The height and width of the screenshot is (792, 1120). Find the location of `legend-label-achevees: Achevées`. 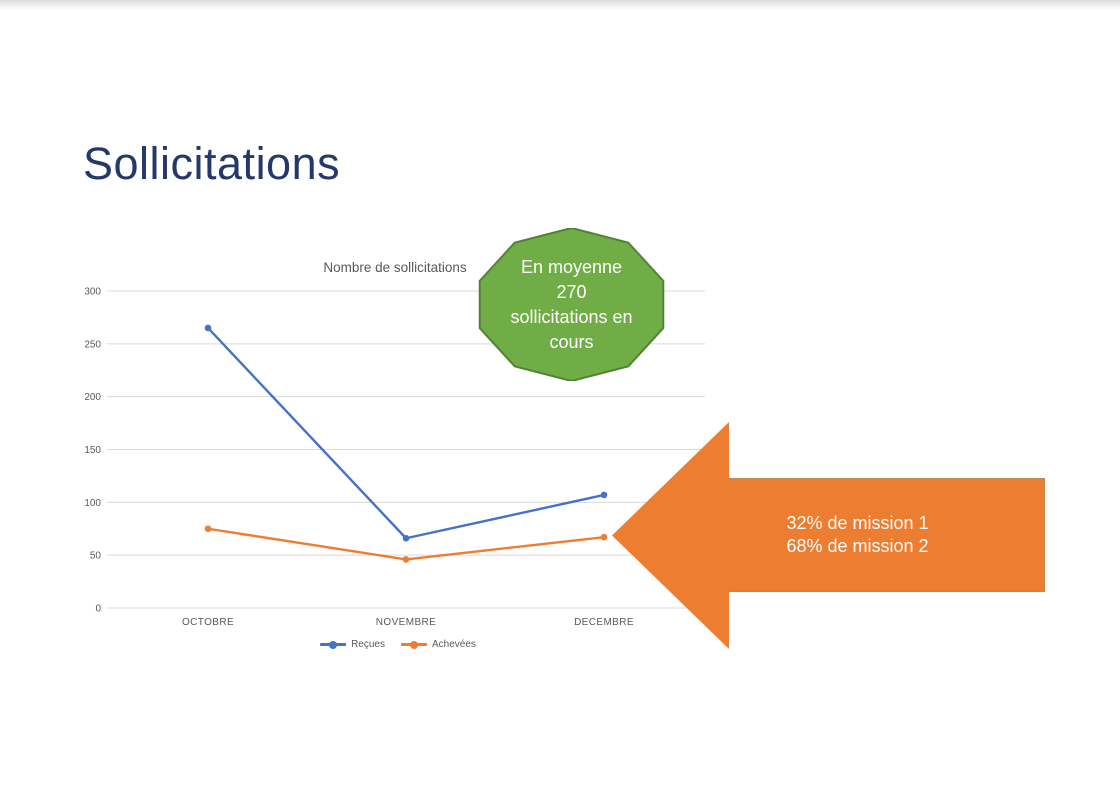

legend-label-achevees: Achevées is located at coordinates (453, 644).